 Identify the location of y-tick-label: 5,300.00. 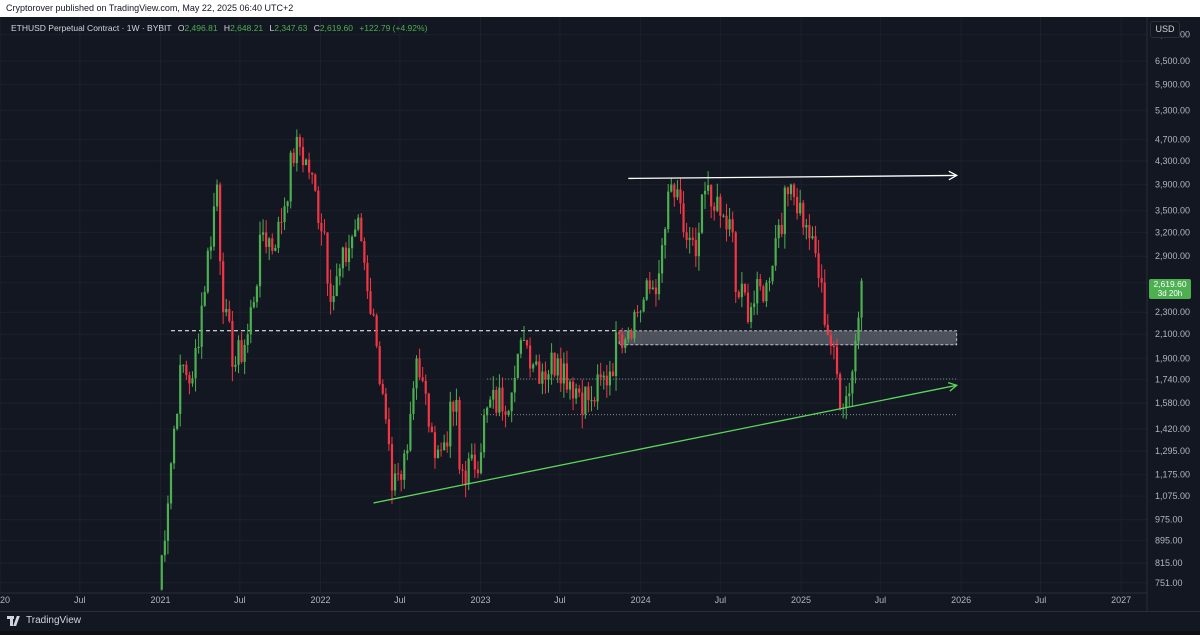
(1172, 110).